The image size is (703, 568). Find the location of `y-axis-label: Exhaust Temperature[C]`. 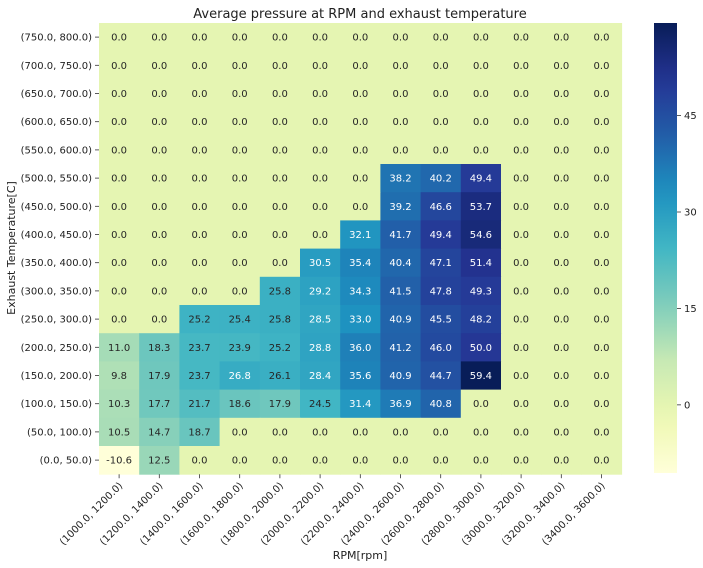

y-axis-label: Exhaust Temperature[C] is located at coordinates (11, 248).